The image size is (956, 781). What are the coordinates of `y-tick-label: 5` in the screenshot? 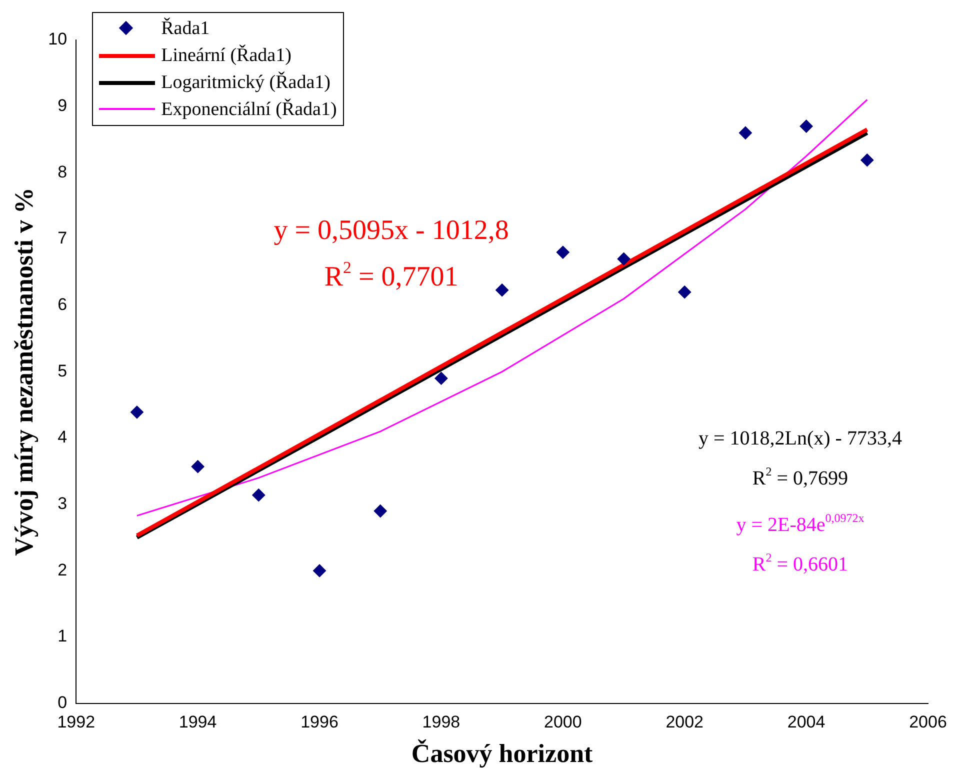 It's located at (63, 370).